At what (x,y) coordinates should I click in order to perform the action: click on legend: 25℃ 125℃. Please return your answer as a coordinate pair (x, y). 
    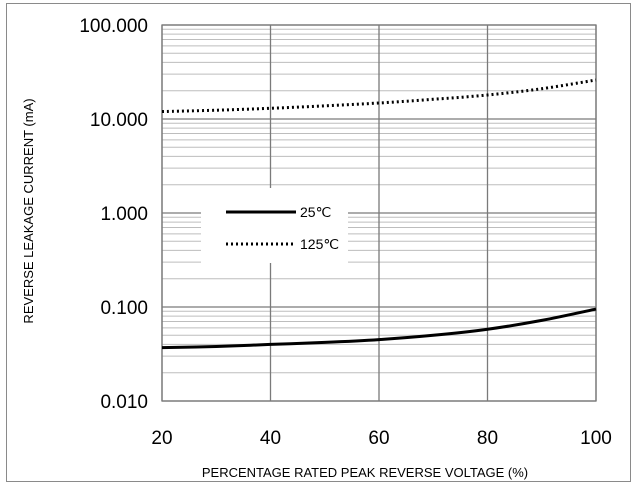
    Looking at the image, I should click on (274, 225).